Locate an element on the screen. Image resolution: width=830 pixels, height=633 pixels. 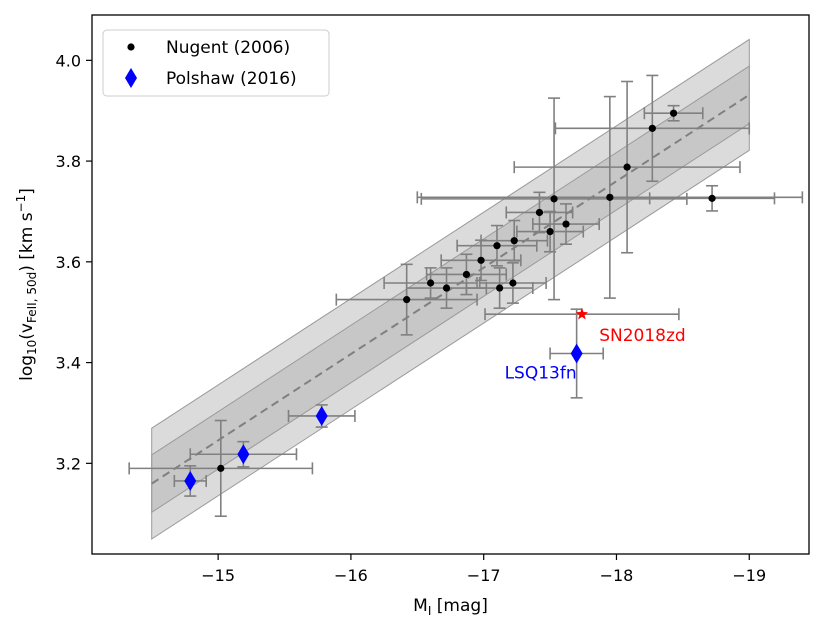
y-axis-label: log10(vFeII, 50d) [km s−1] is located at coordinates (26, 284).